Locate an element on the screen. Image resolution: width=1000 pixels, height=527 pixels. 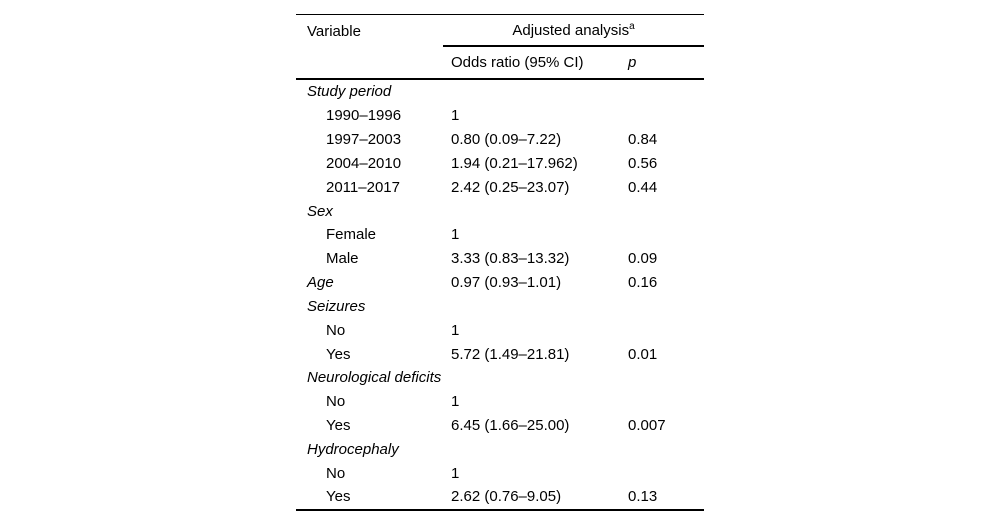
table-header-row-2: Odds ratio (95% CI) p is located at coordinates (500, 63).